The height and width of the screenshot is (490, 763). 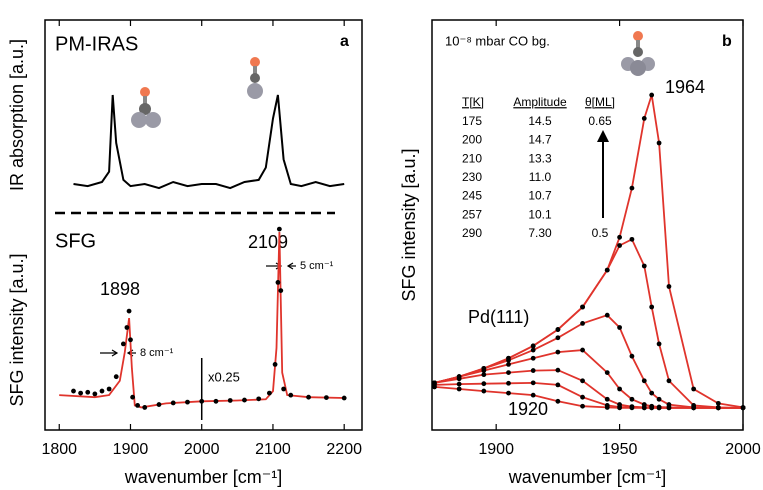 I want to click on panel-title: PM-IRAS, so click(x=96, y=44).